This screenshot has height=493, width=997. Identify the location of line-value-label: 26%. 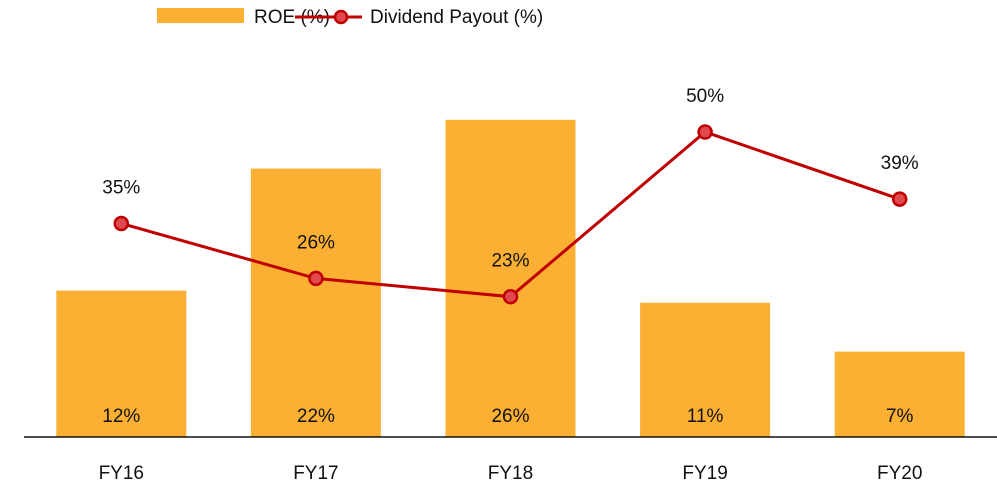
(316, 242).